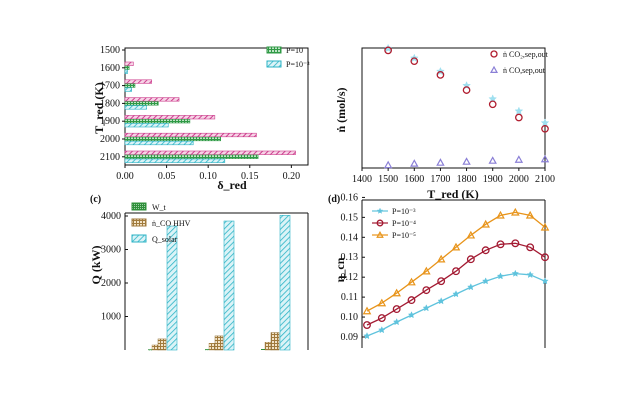  Describe the element at coordinates (350, 237) in the screenshot. I see `ytick-label-d: 0.14` at that location.